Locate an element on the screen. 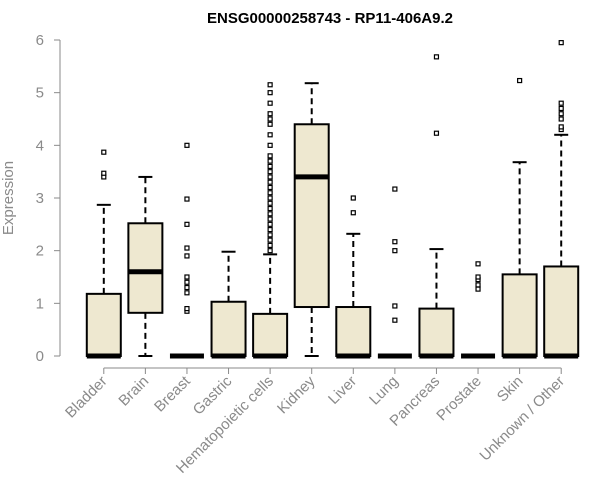 The image size is (600, 500). box-gastric is located at coordinates (228, 304).